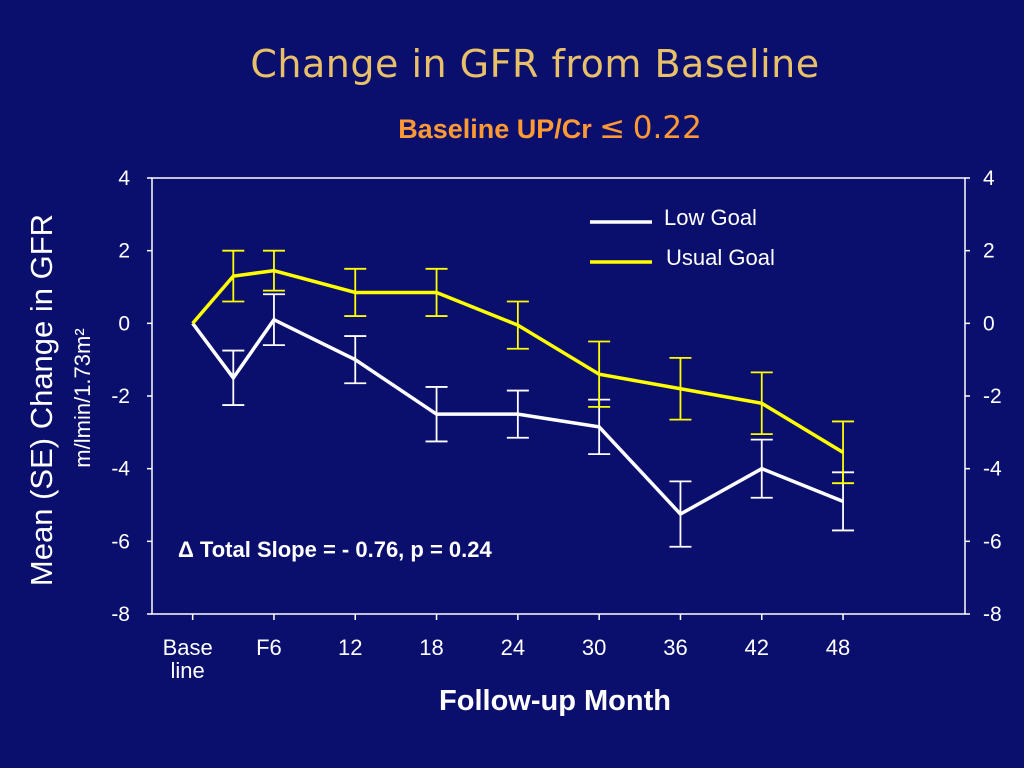 The width and height of the screenshot is (1024, 768). Describe the element at coordinates (992, 541) in the screenshot. I see `y-tick-label-right: -6` at that location.